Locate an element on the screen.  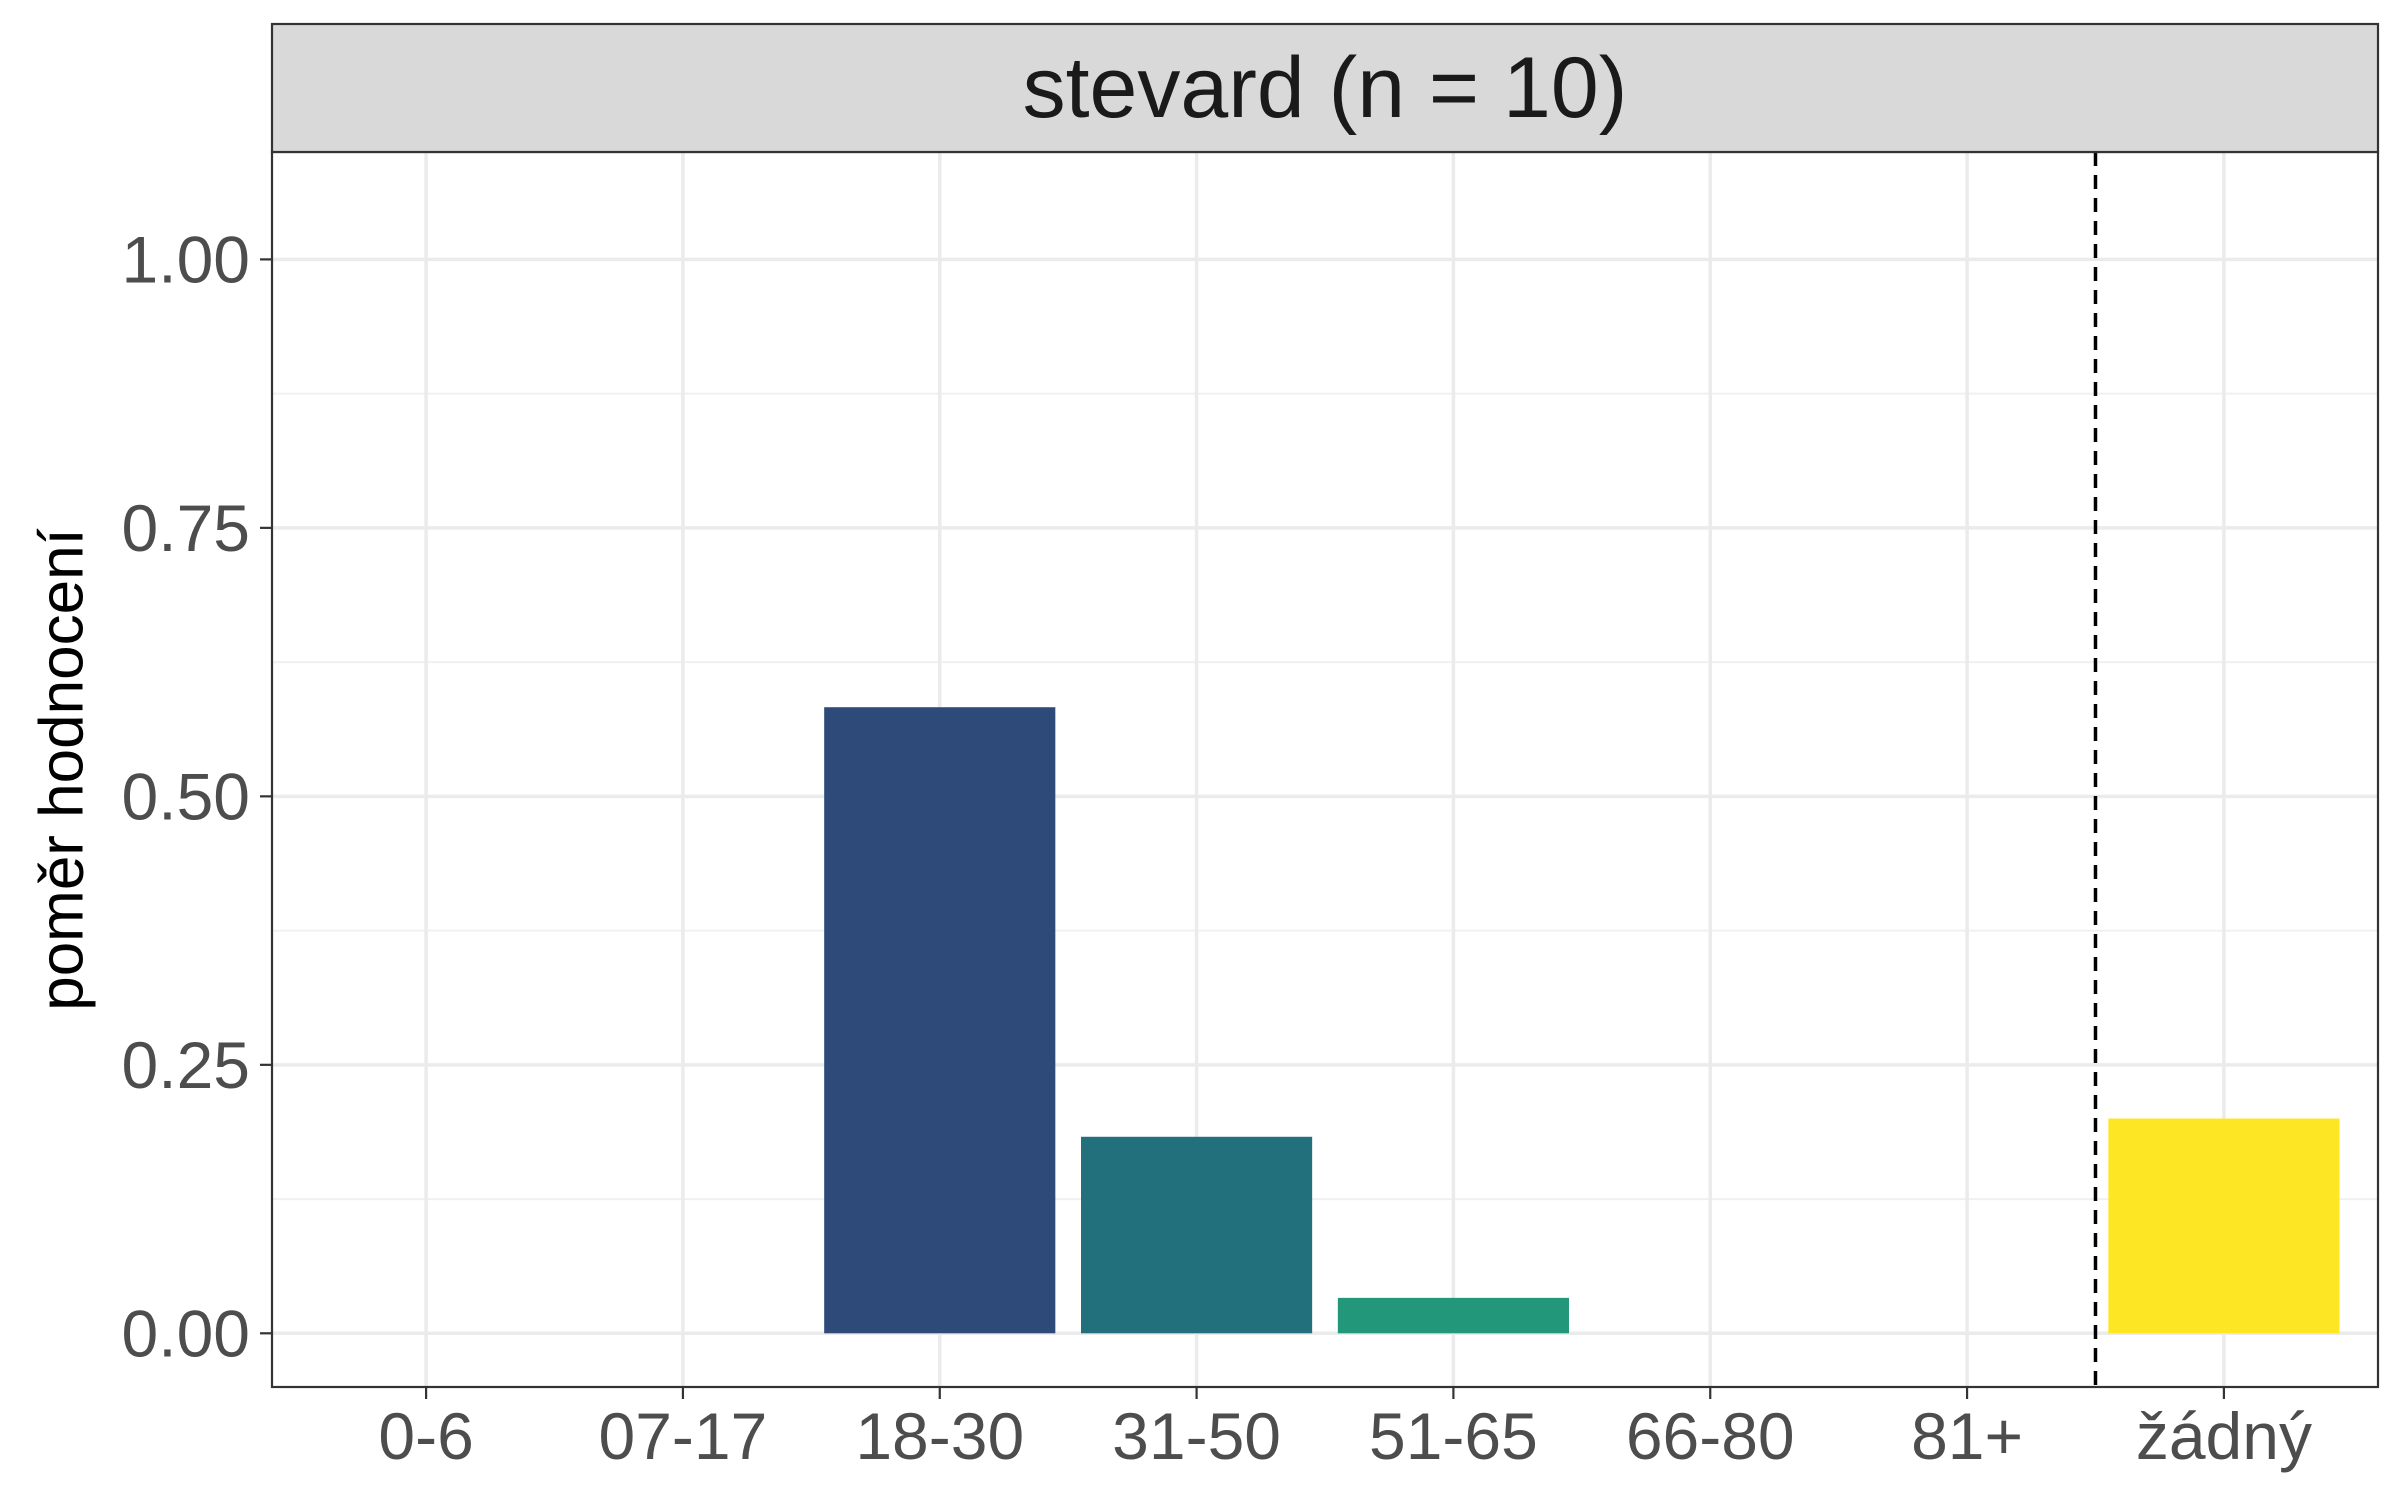
y-tick-label: 1.00 is located at coordinates (186, 259).